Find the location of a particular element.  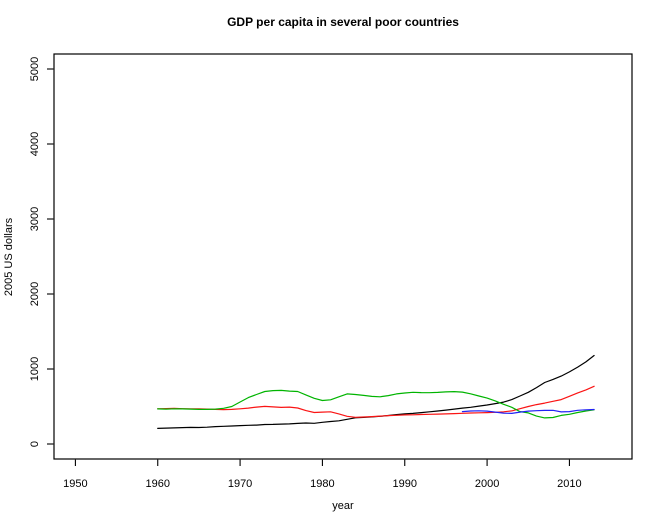

data-series-group is located at coordinates (376, 391).